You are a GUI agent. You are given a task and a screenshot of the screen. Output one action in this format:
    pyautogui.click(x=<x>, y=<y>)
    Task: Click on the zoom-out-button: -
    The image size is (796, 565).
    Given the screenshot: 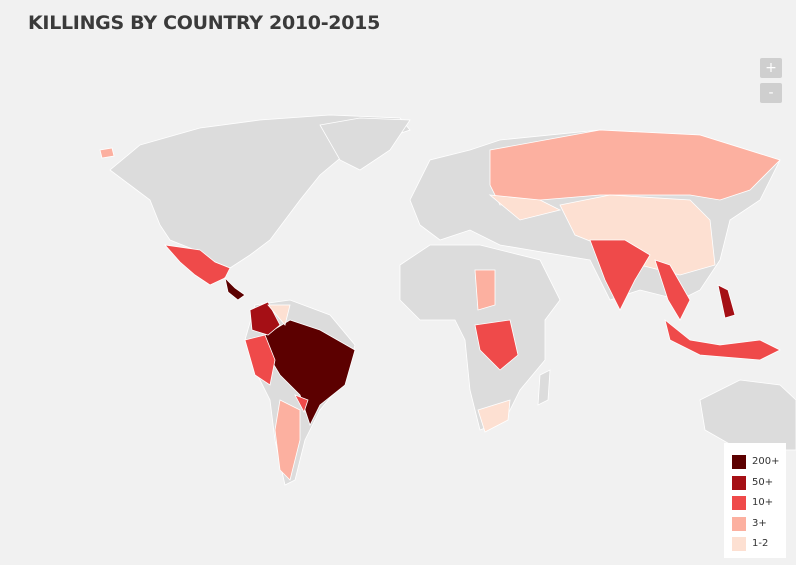 What is the action you would take?
    pyautogui.click(x=771, y=93)
    